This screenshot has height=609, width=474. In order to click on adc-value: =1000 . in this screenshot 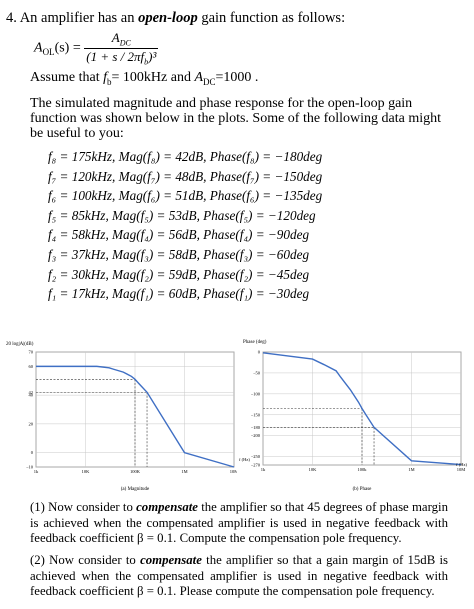, I will do `click(237, 77)`.